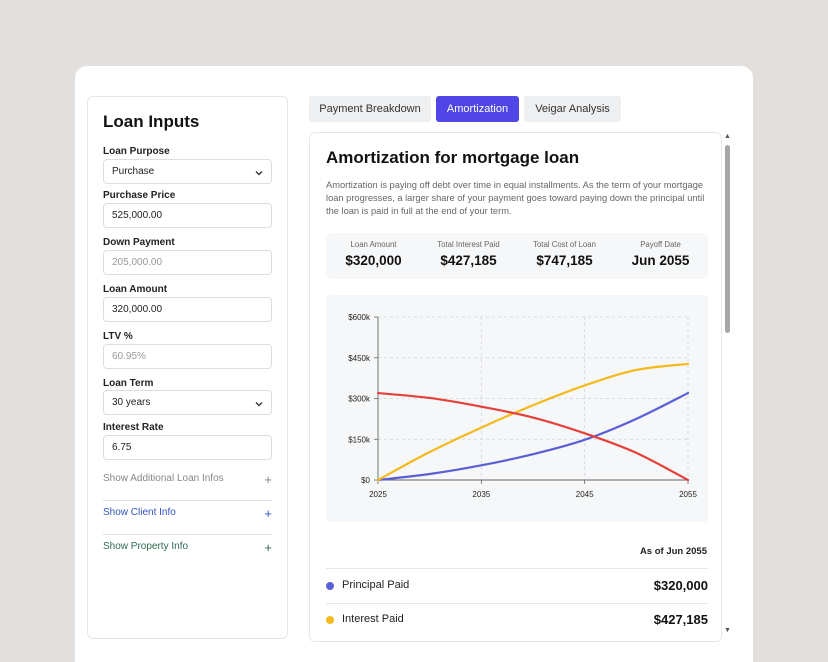 This screenshot has height=662, width=828. Describe the element at coordinates (187, 309) in the screenshot. I see `loan-amount-input: 320,000.00` at that location.